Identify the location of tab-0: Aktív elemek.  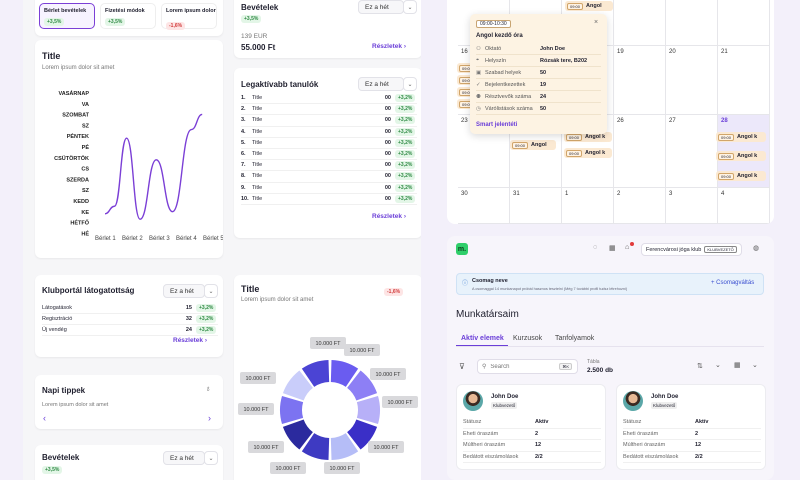
(482, 338).